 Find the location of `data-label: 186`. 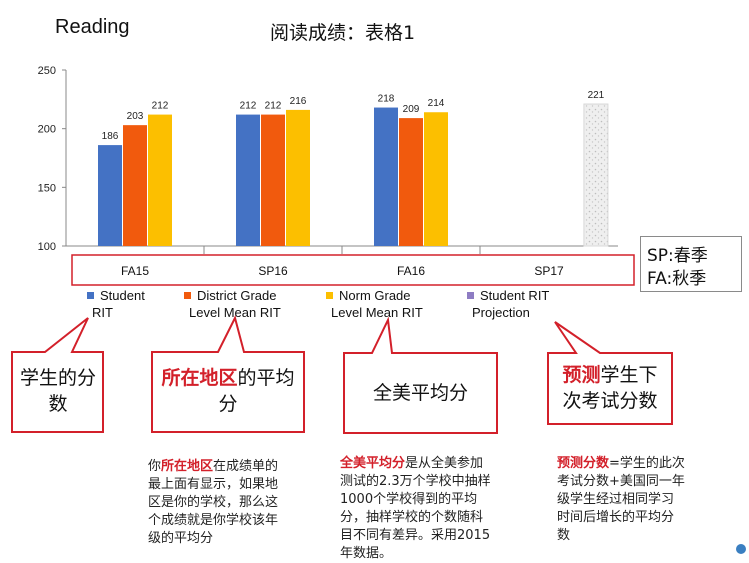

data-label: 186 is located at coordinates (110, 136).